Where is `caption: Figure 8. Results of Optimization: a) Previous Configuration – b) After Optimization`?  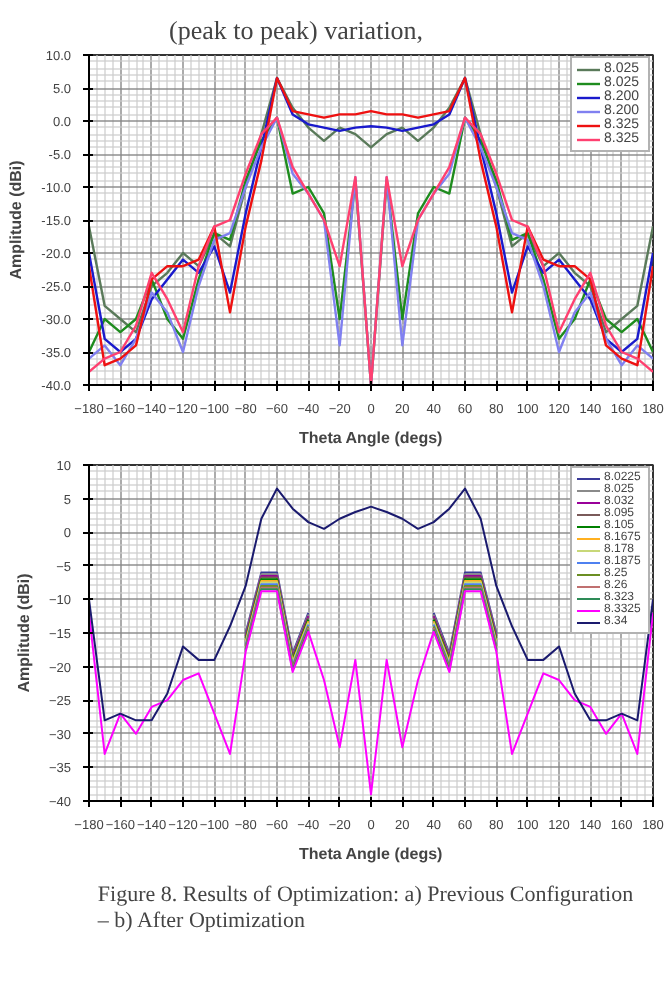 caption: Figure 8. Results of Optimization: a) Previous Configuration – b) After Optimization is located at coordinates (365, 907).